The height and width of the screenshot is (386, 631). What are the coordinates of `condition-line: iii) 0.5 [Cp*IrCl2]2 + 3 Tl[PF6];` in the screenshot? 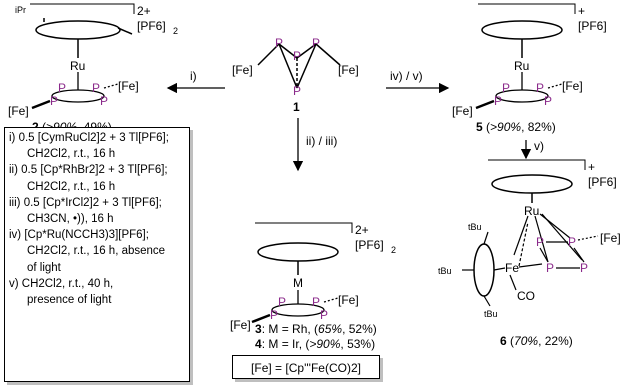 It's located at (85, 202).